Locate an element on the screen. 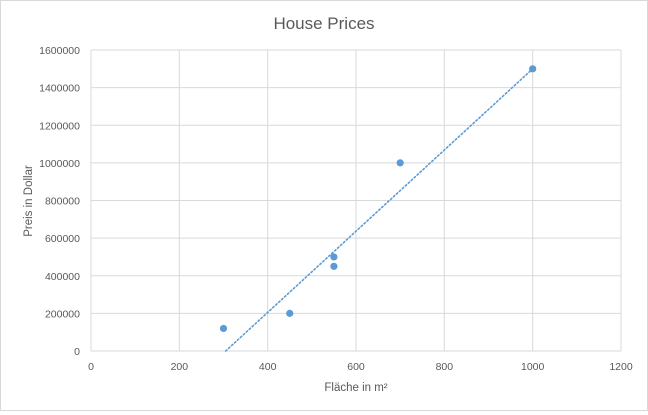 This screenshot has height=415, width=648. x-tick-label-6: 1200 is located at coordinates (621, 367).